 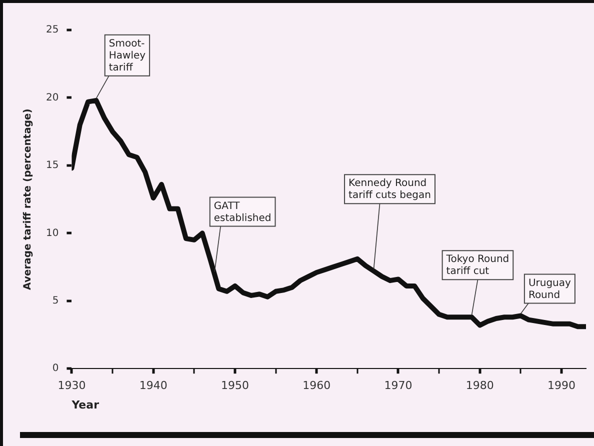 What do you see at coordinates (562, 385) in the screenshot?
I see `x-tick-label: 1990` at bounding box center [562, 385].